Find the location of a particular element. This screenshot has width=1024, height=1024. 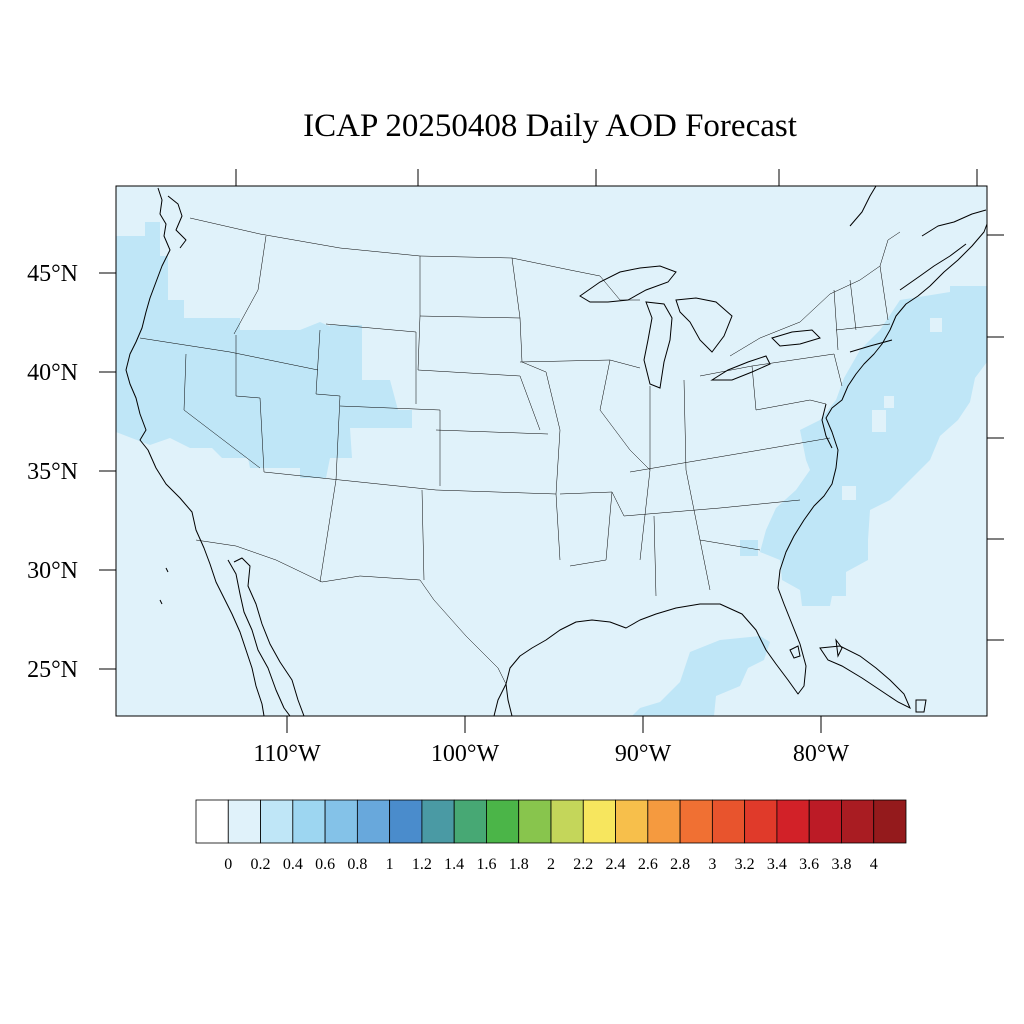

gulf-plume is located at coordinates (701, 676).